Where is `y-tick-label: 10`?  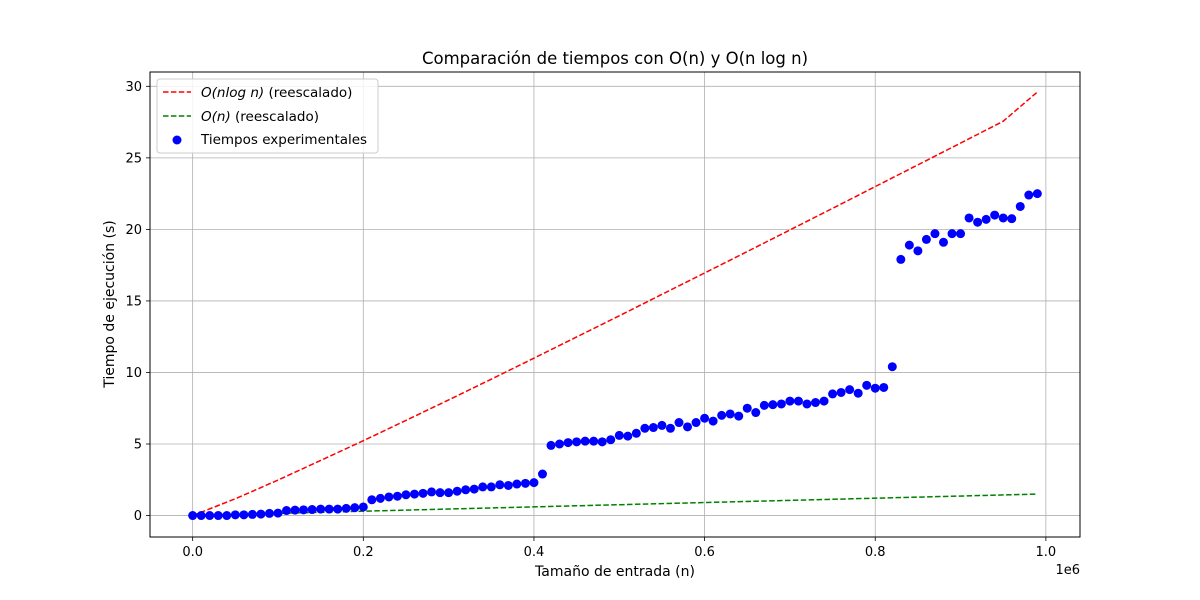
y-tick-label: 10 is located at coordinates (133, 373).